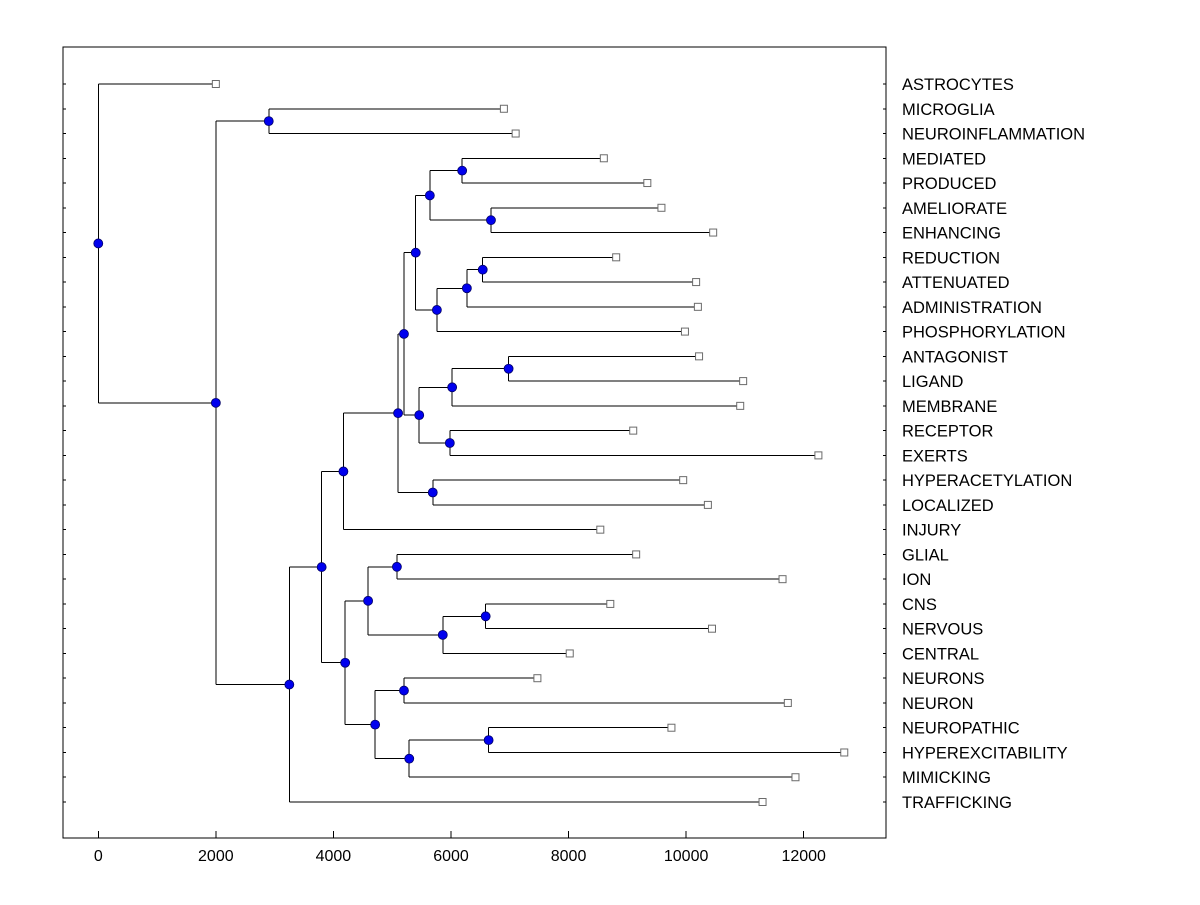  Describe the element at coordinates (985, 753) in the screenshot. I see `leaf-label: HYPEREXCITABILITY` at that location.